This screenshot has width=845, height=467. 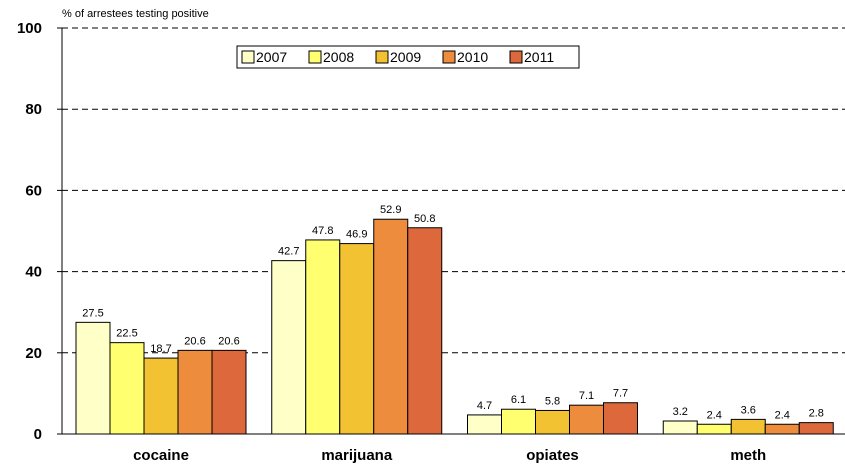 What do you see at coordinates (288, 252) in the screenshot?
I see `data-label-marijuana-2007: 42.7` at bounding box center [288, 252].